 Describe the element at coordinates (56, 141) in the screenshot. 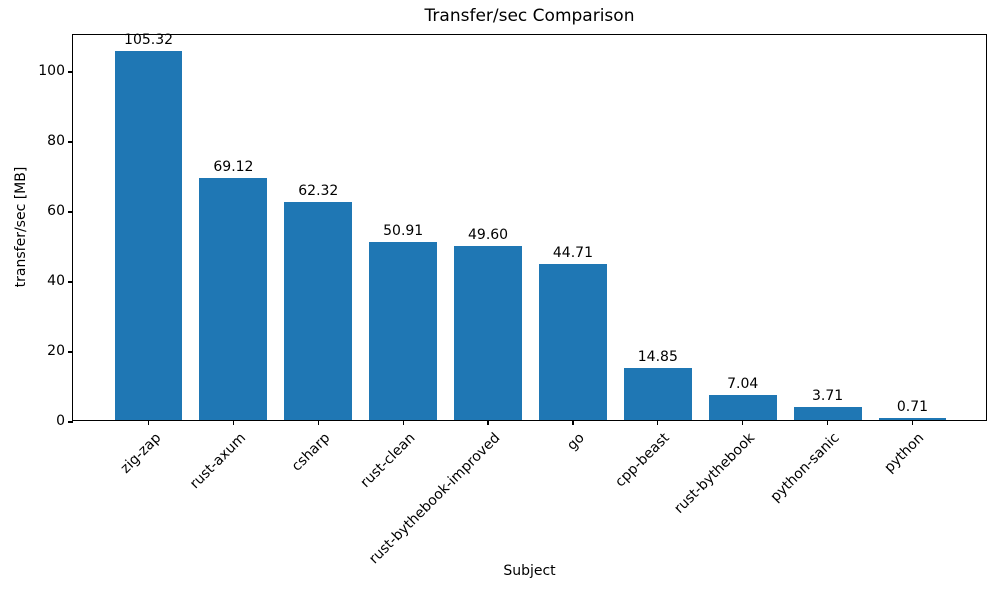

I see `y-tick-label: 80` at that location.